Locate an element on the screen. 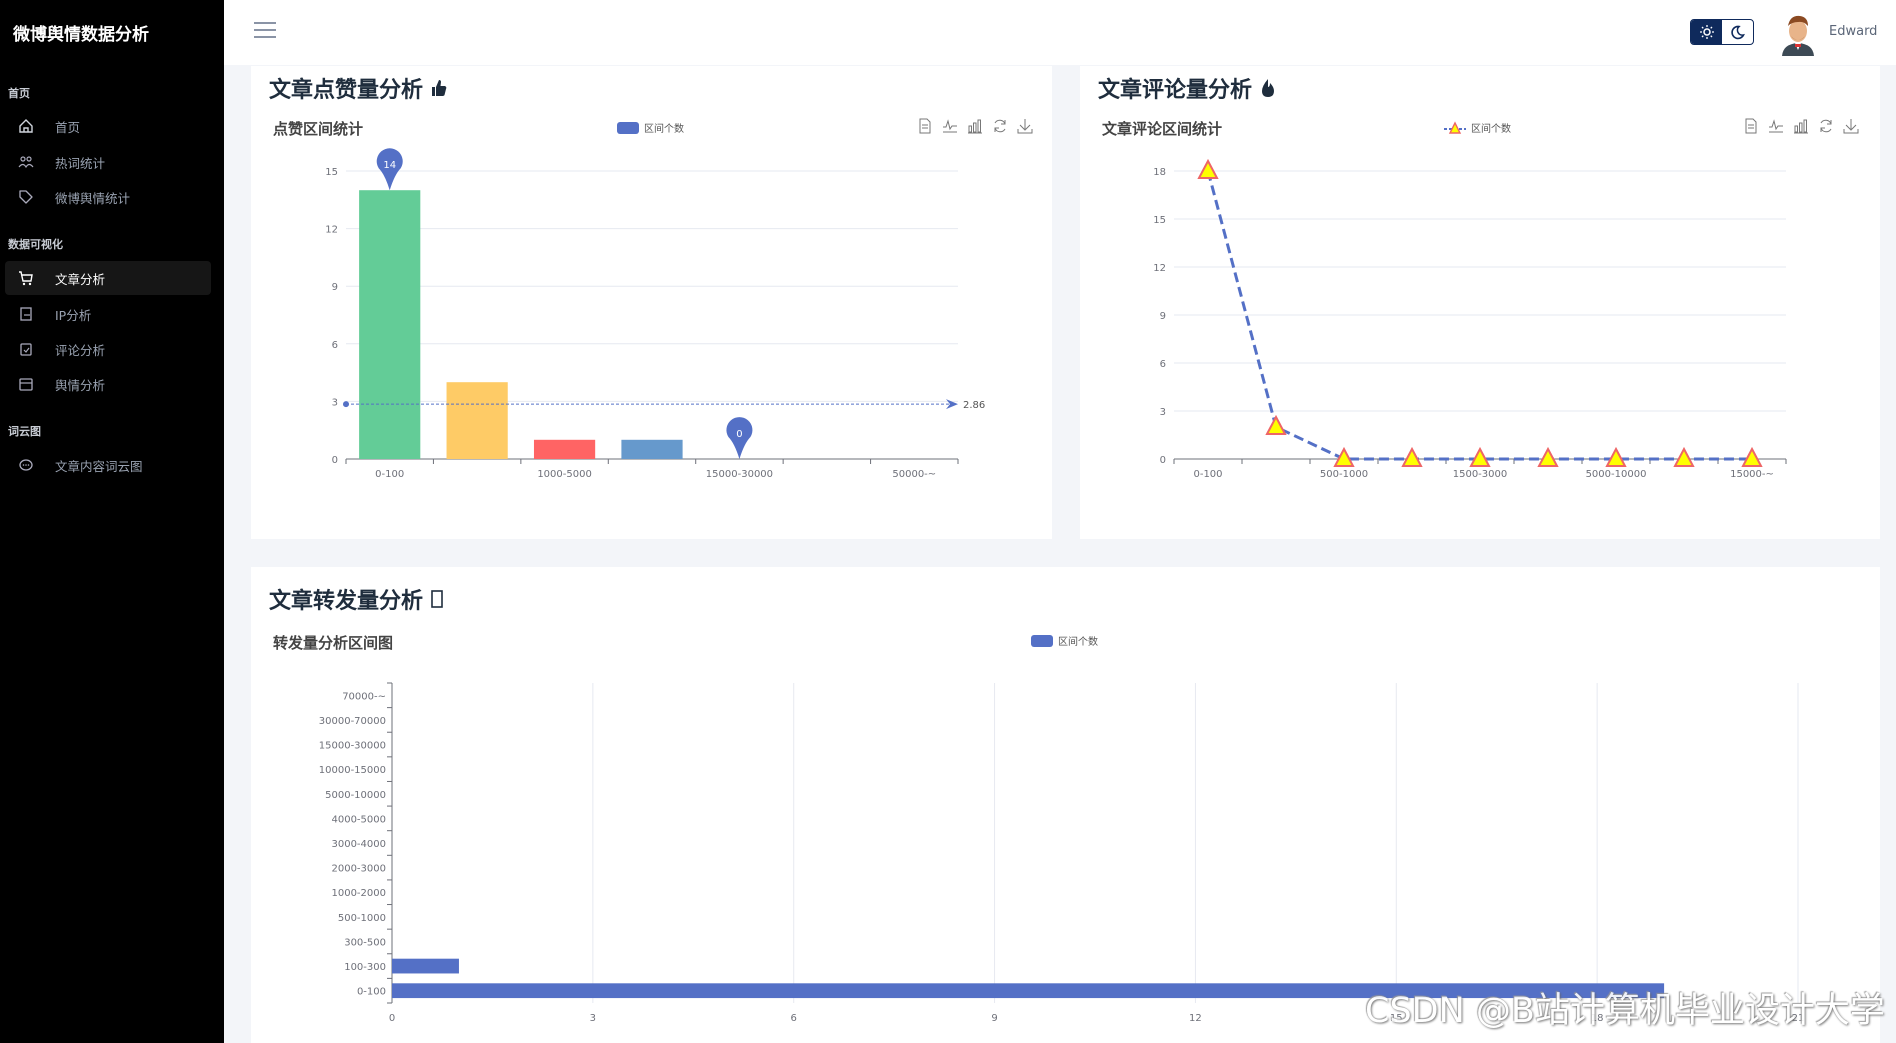 This screenshot has width=1896, height=1043. sidebar-item: 舆情分析 is located at coordinates (108, 384).